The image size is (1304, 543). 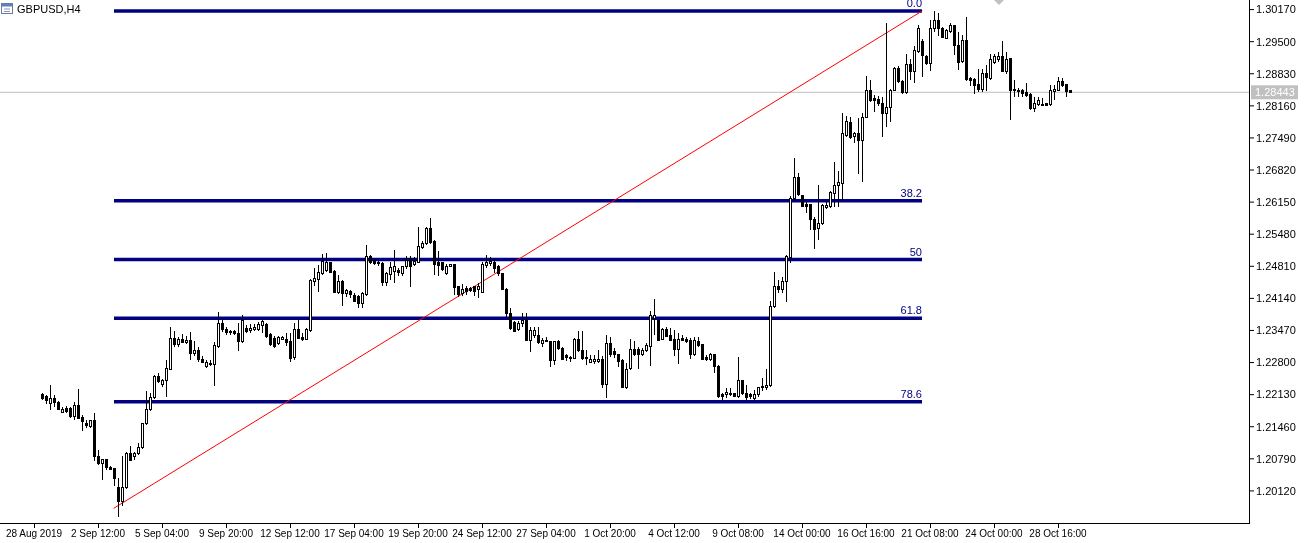 I want to click on y-tick-label: 1.29500, so click(x=1276, y=41).